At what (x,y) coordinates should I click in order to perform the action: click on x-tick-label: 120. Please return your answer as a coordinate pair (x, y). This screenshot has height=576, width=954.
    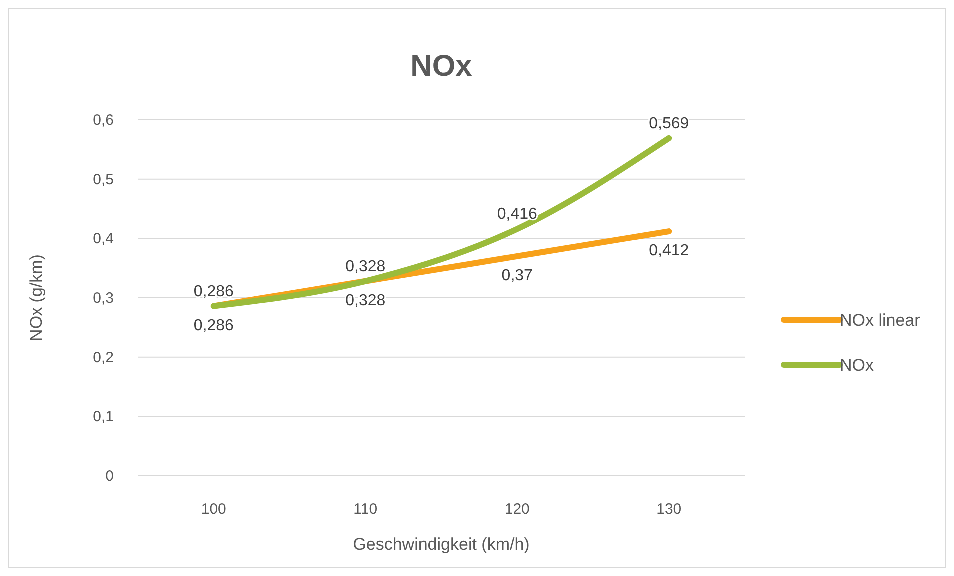
    Looking at the image, I should click on (517, 509).